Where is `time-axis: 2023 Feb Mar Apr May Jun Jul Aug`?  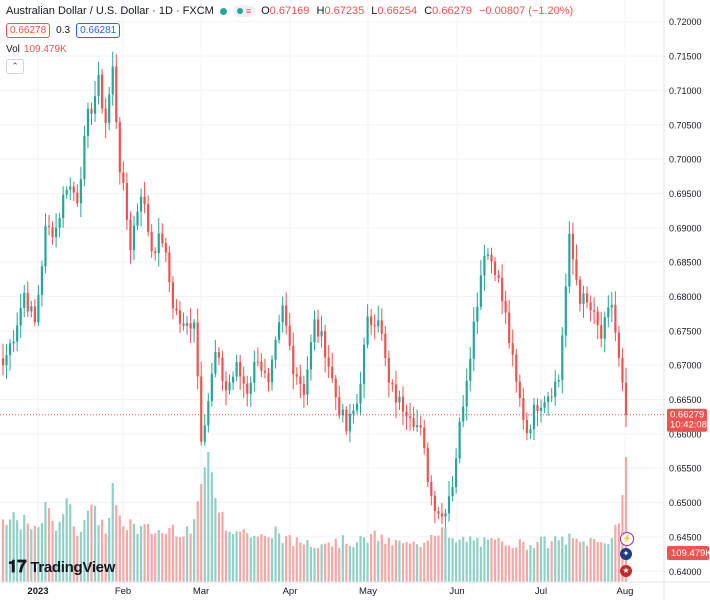
time-axis: 2023 Feb Mar Apr May Jun Jul Aug is located at coordinates (330, 591).